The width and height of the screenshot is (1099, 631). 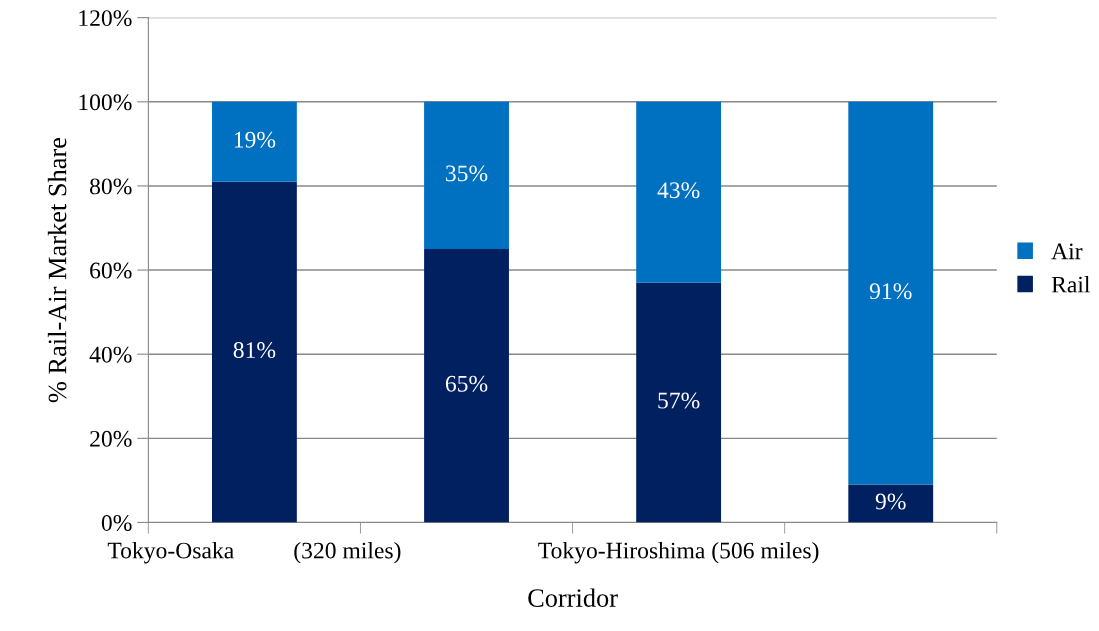 What do you see at coordinates (105, 102) in the screenshot?
I see `y-tick-label: 100%` at bounding box center [105, 102].